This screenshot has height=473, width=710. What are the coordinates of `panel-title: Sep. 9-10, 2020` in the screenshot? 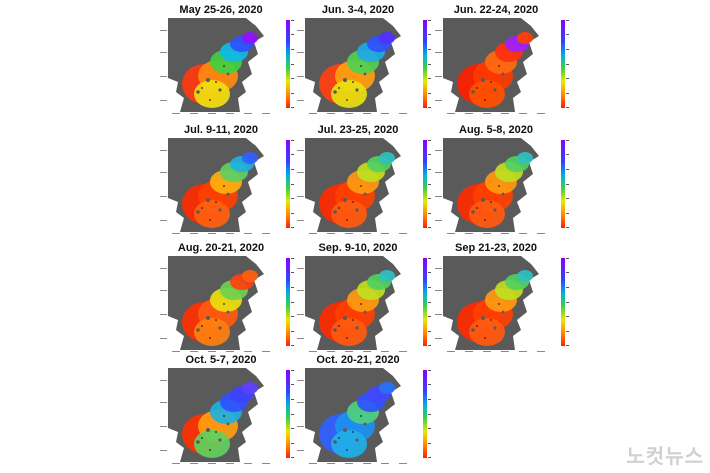 It's located at (358, 248).